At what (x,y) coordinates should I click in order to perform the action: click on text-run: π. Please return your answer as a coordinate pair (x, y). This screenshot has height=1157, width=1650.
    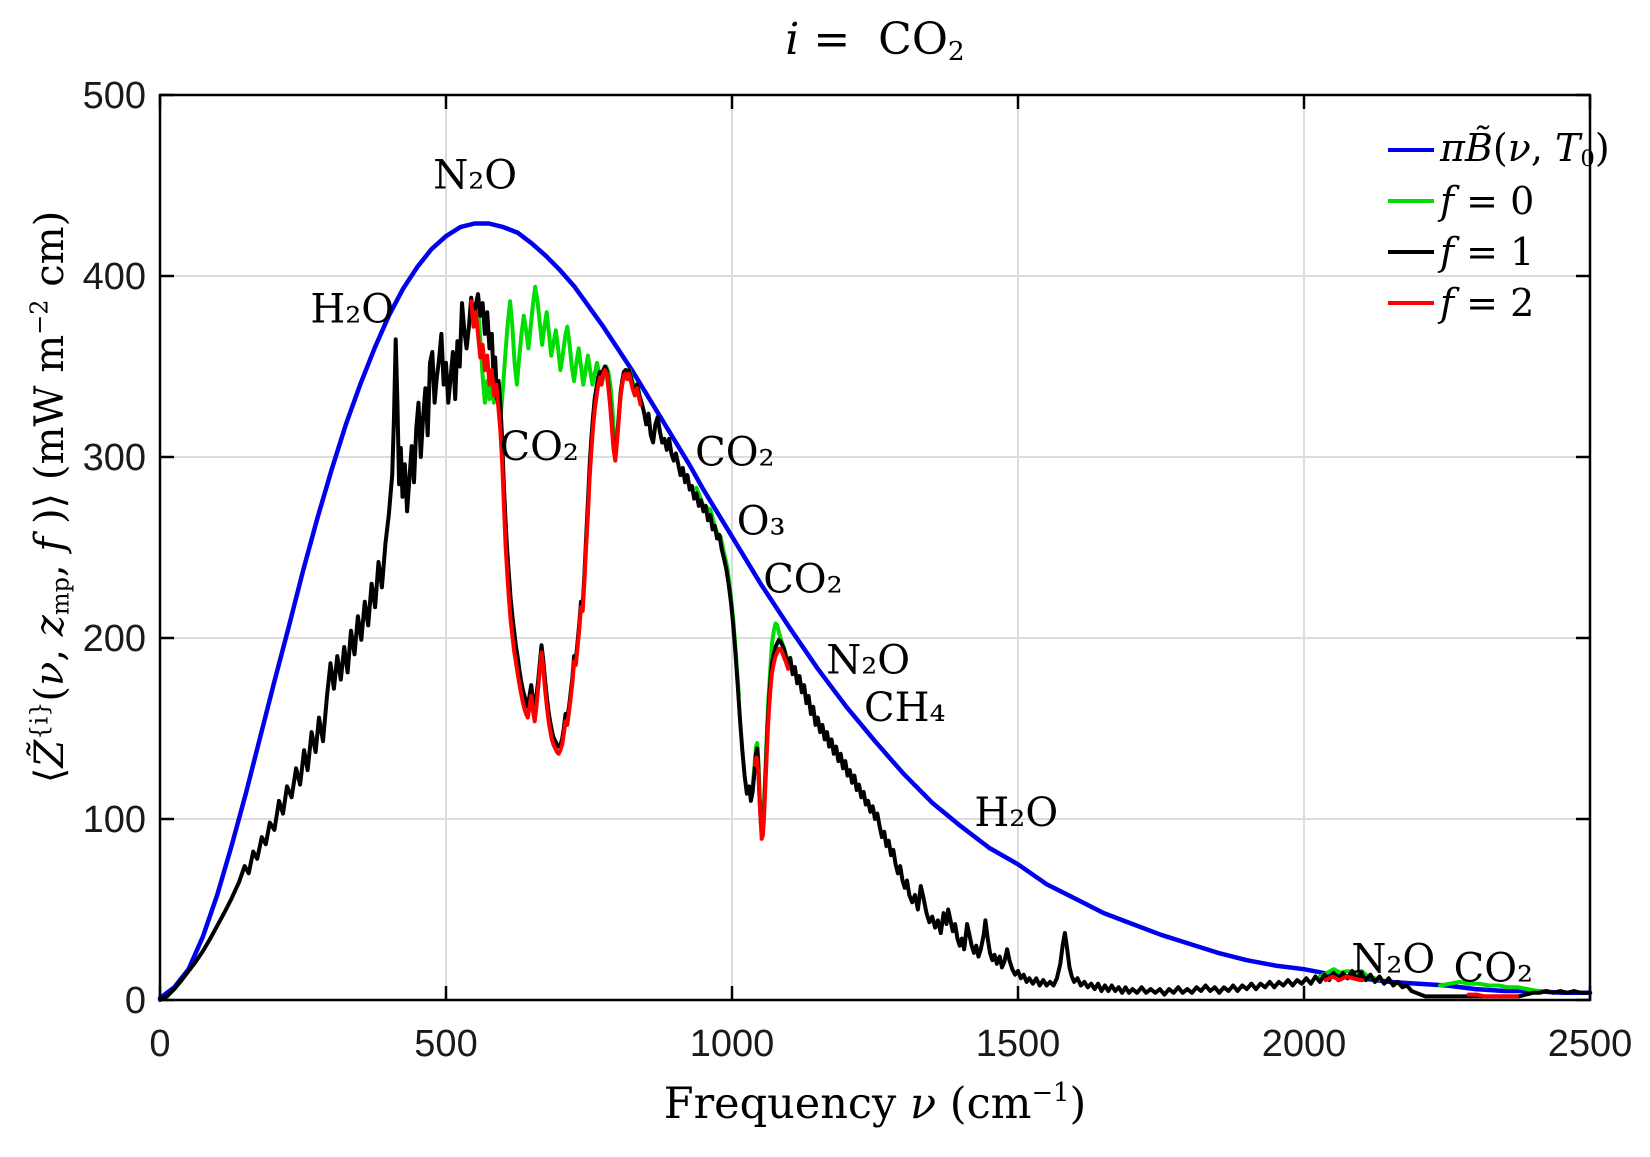
    Looking at the image, I should click on (1452, 147).